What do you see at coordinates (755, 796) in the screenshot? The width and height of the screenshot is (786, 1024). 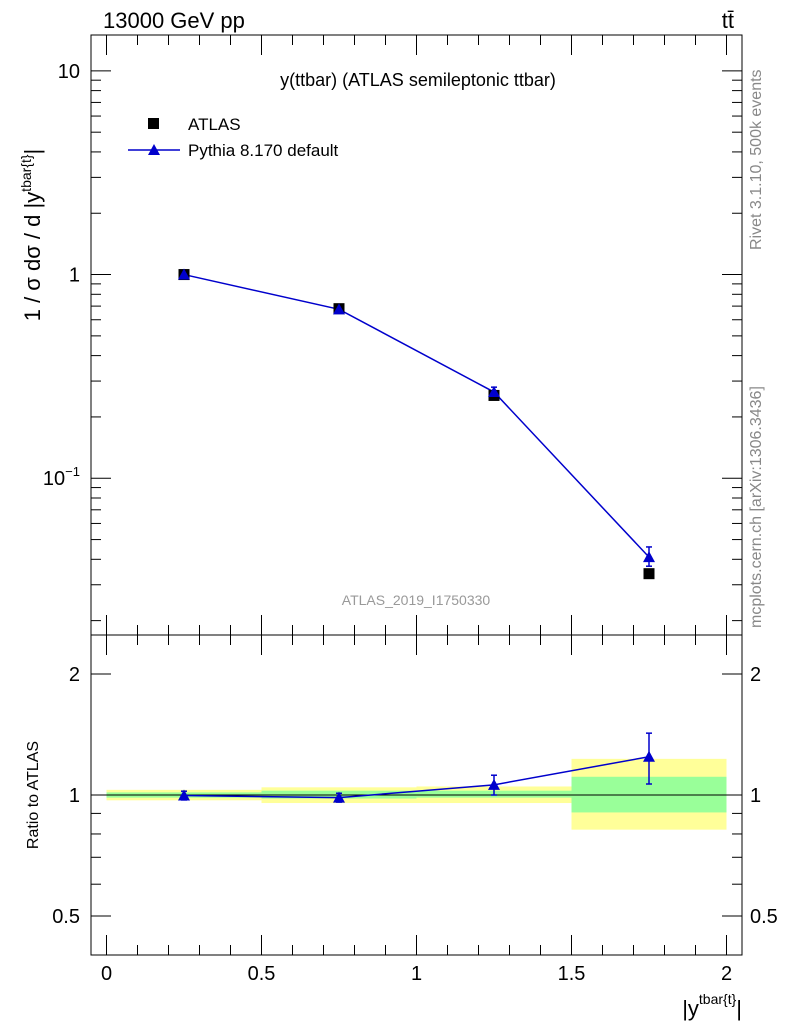 I see `ratio-y-tick-label-right: 1` at bounding box center [755, 796].